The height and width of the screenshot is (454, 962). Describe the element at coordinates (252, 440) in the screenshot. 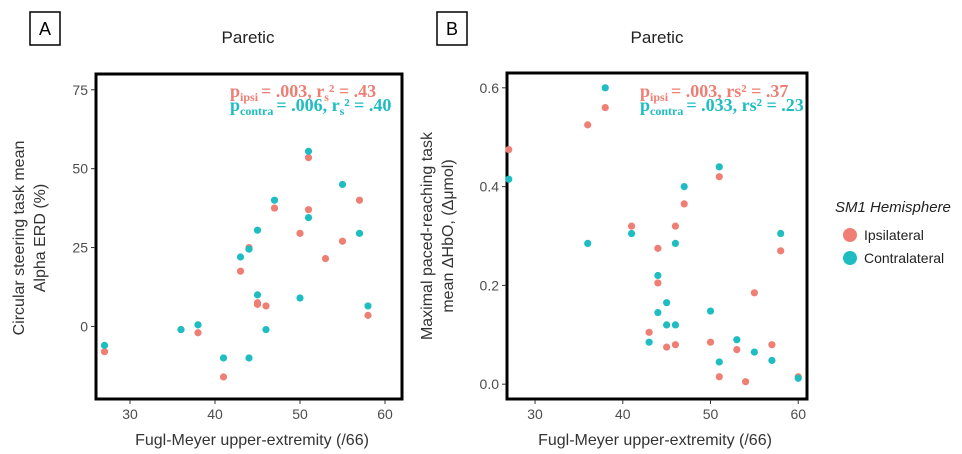

I see `panel-a-x-axis-label: Fugl-Meyer upper-extremity (/66)` at that location.